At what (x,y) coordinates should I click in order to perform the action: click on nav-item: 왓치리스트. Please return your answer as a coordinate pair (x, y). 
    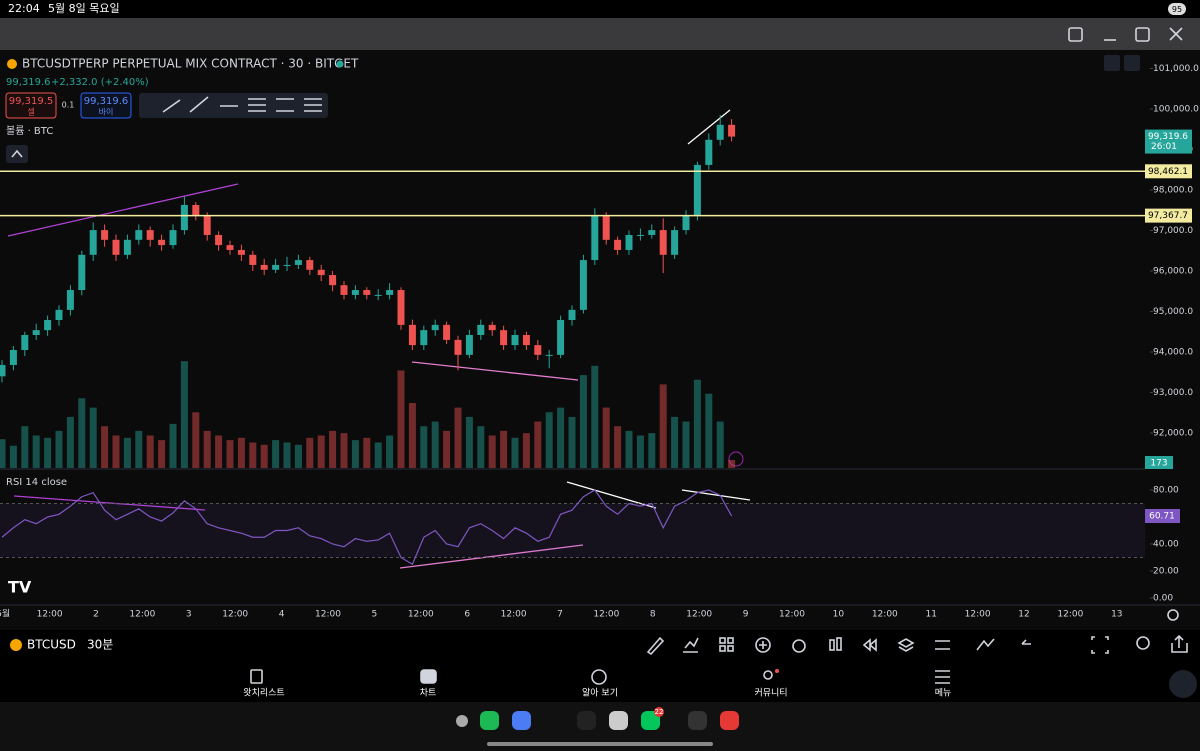
    Looking at the image, I should click on (263, 693).